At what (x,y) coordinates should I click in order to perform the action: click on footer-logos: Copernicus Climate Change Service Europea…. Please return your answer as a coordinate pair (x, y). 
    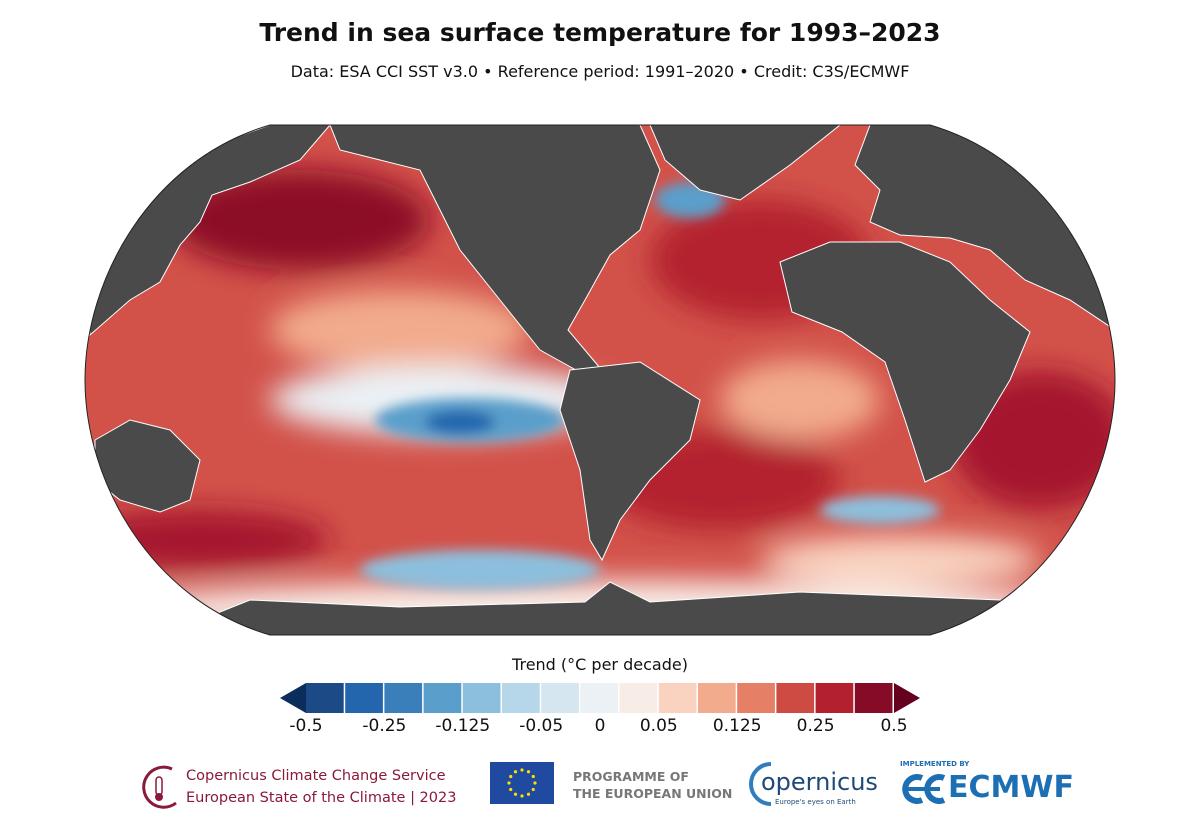
    Looking at the image, I should click on (600, 788).